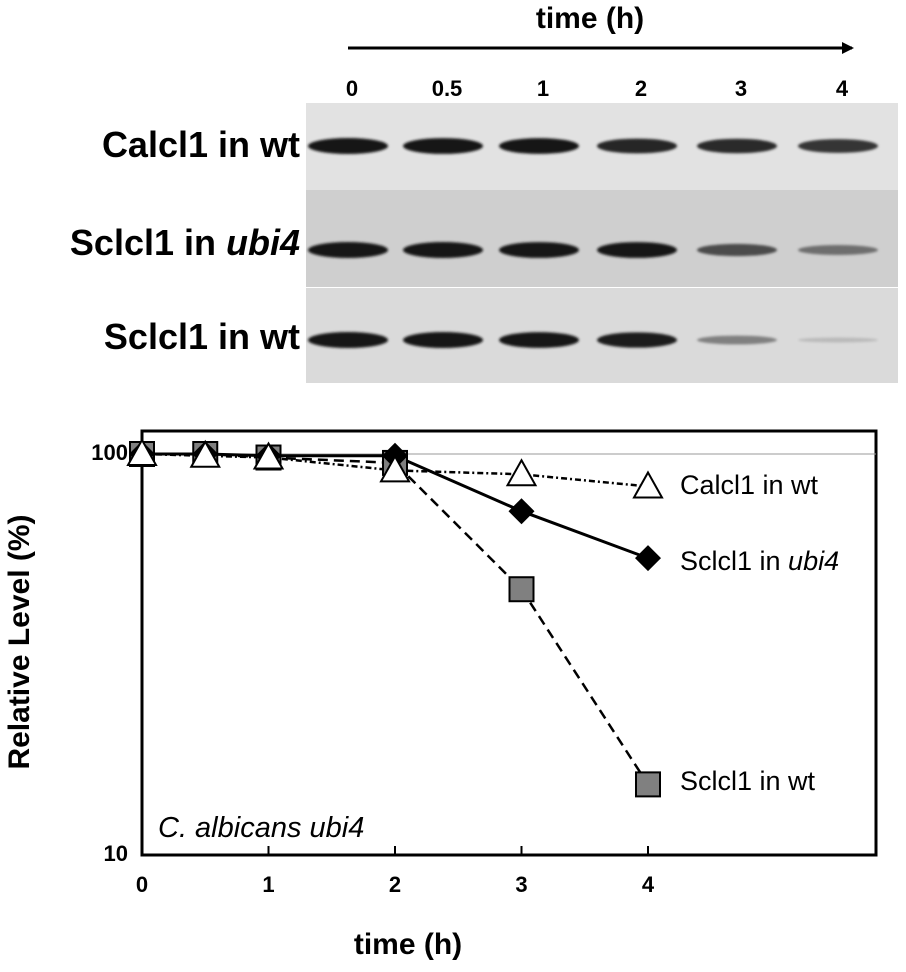  What do you see at coordinates (200, 144) in the screenshot?
I see `blot-row-label-calcl1-wt: Calcl1 in wt` at bounding box center [200, 144].